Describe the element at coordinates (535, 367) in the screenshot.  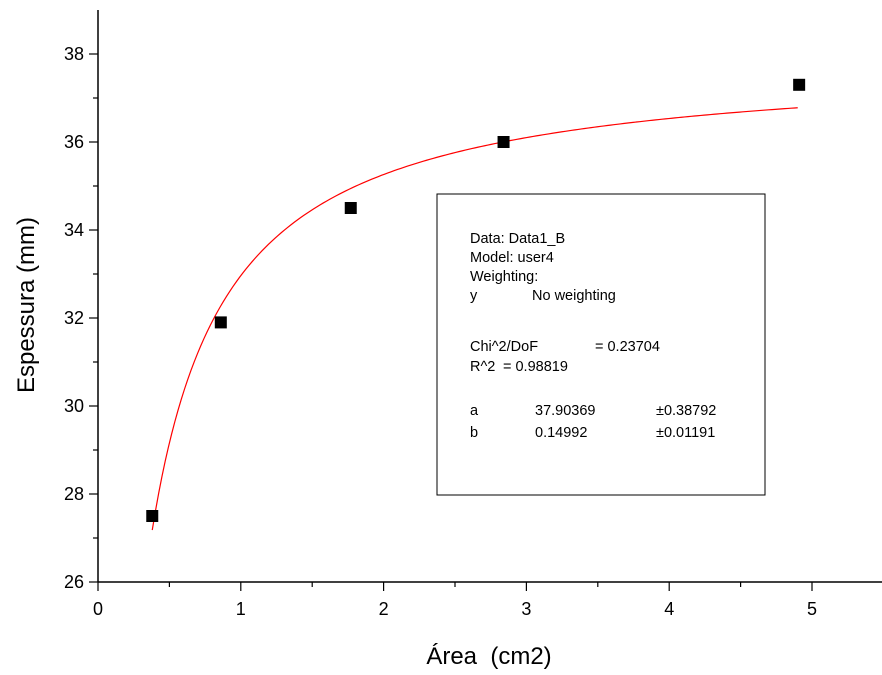
I see `fit-r2-value: = 0.98819` at that location.